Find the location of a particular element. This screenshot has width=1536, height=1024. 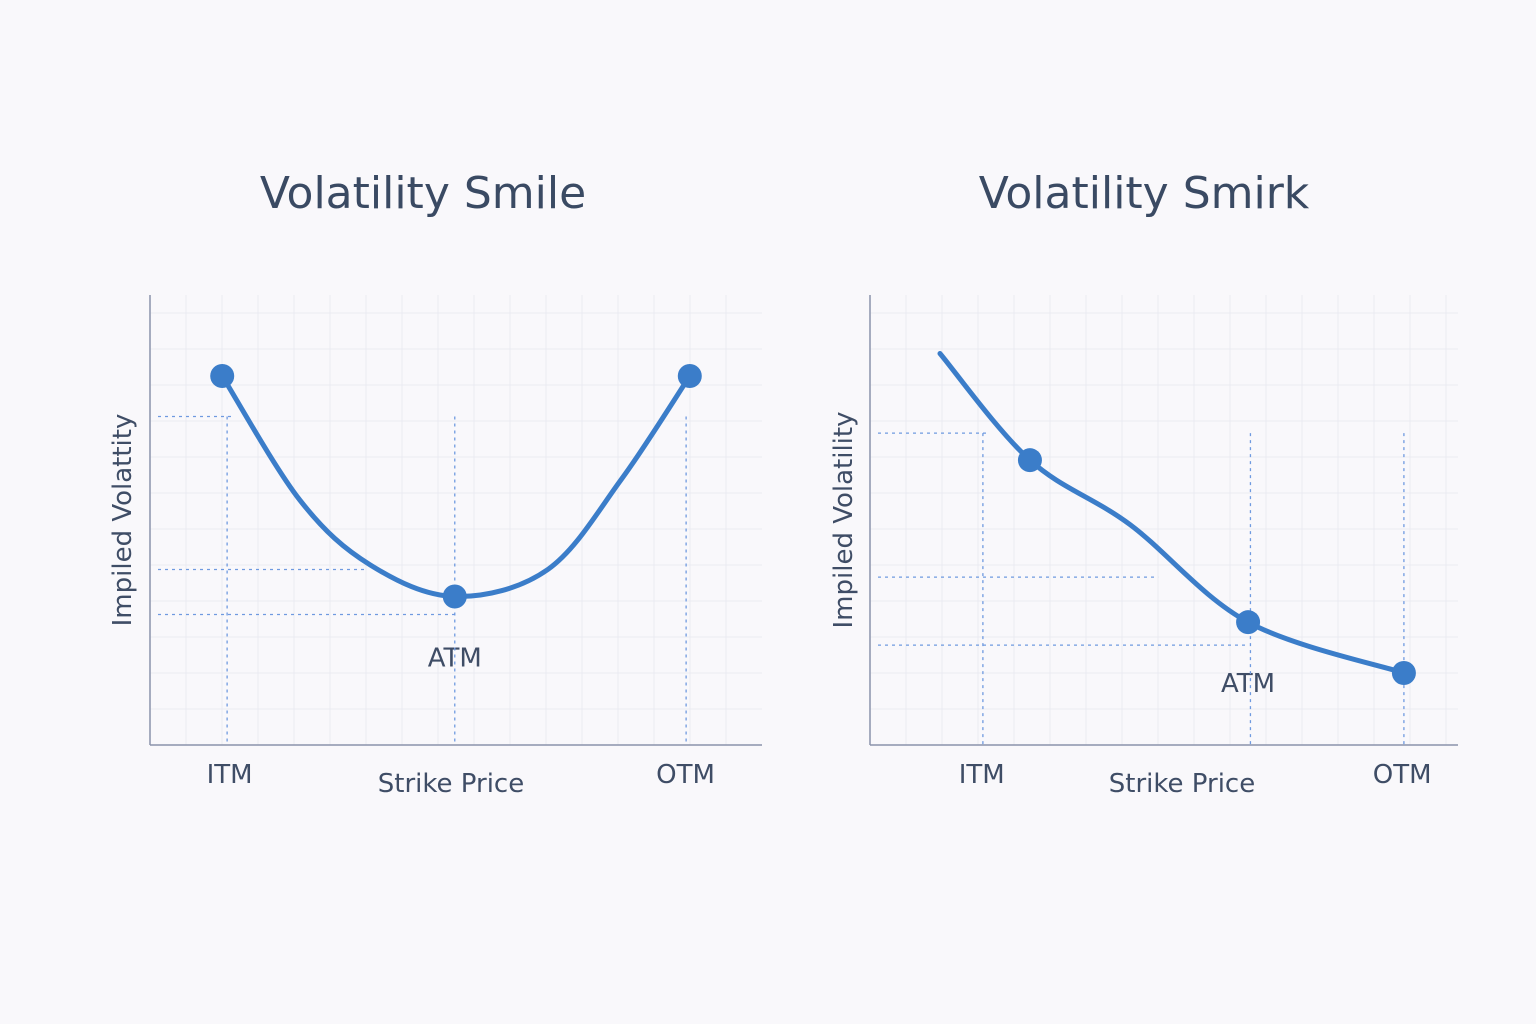

smile-tick-otm: OTM is located at coordinates (685, 775).